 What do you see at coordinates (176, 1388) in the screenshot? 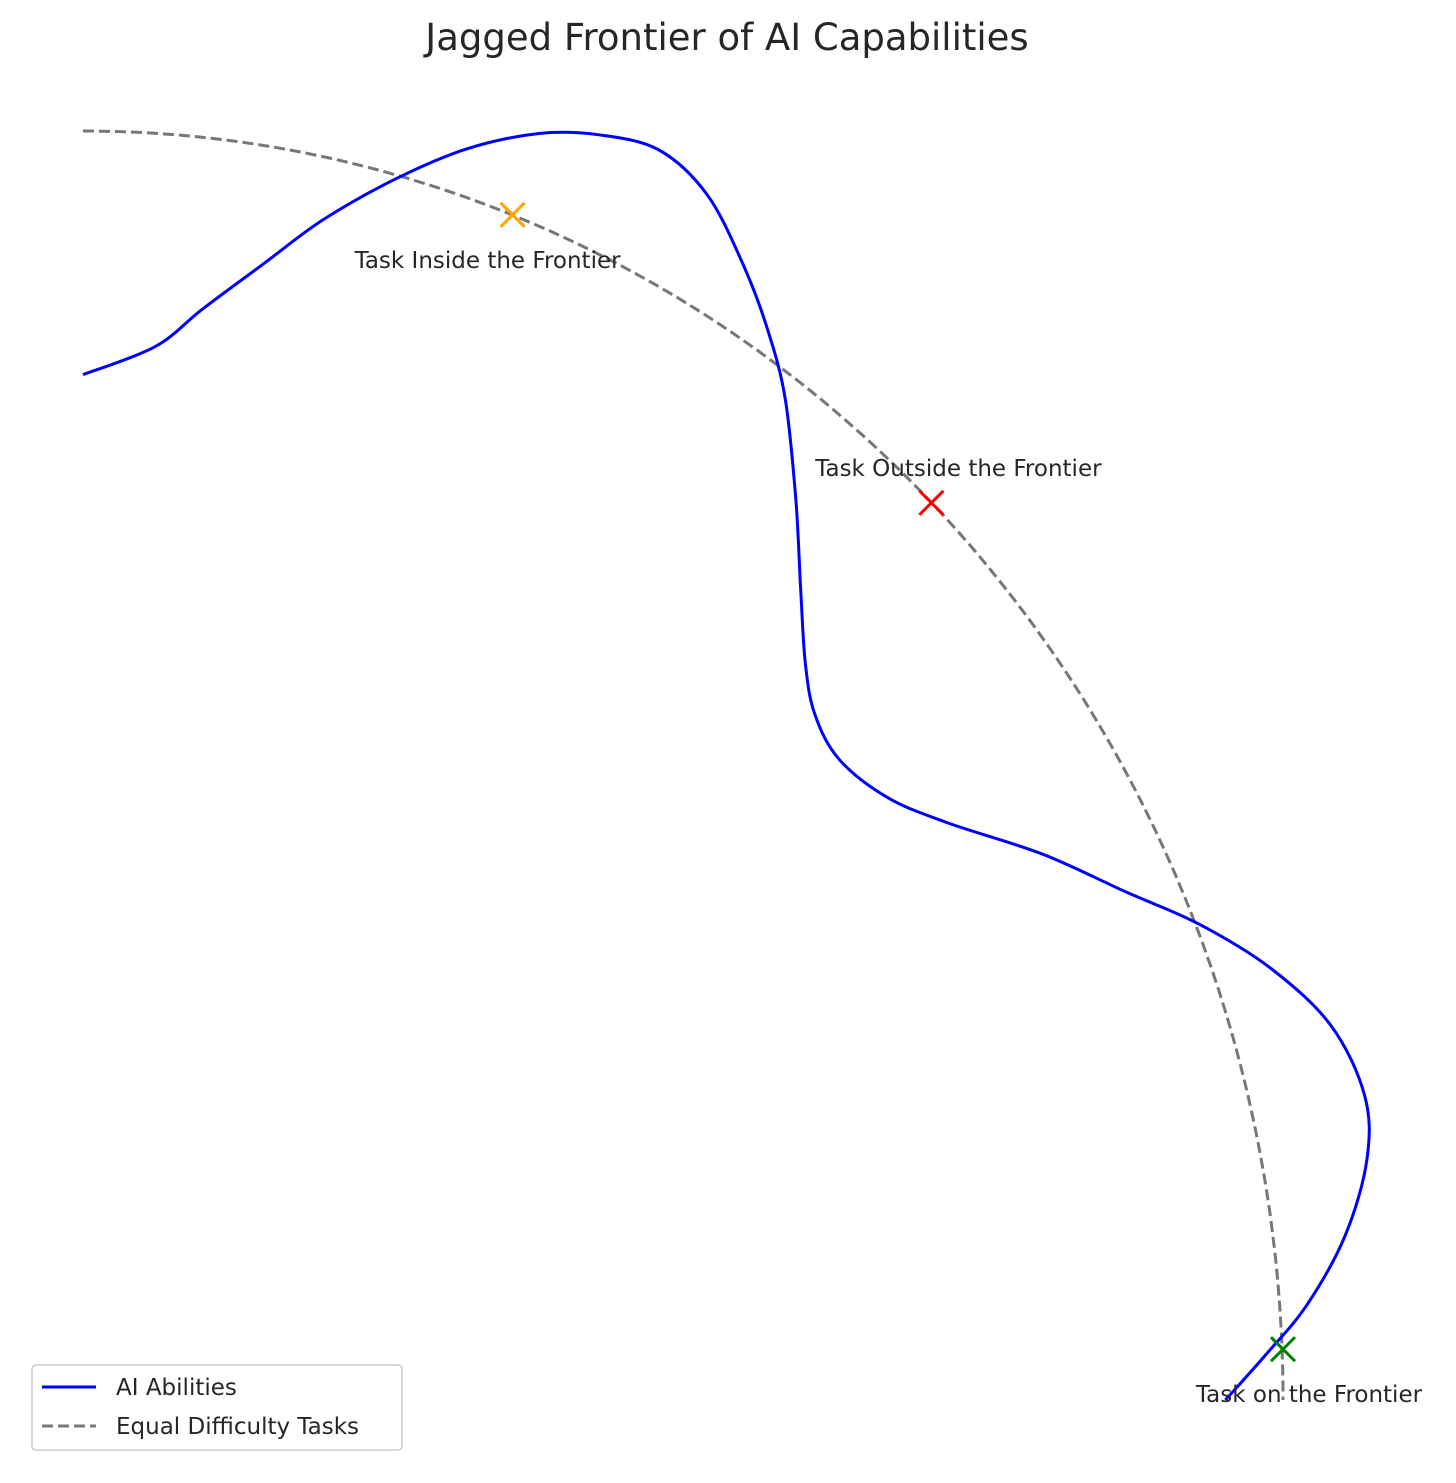
I see `legend-label-ai-abilities: AI Abilities` at bounding box center [176, 1388].